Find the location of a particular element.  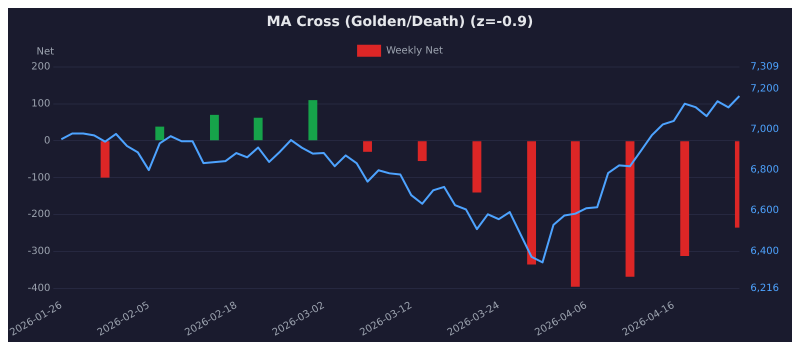

y-tick-label: -100 is located at coordinates (39, 178).